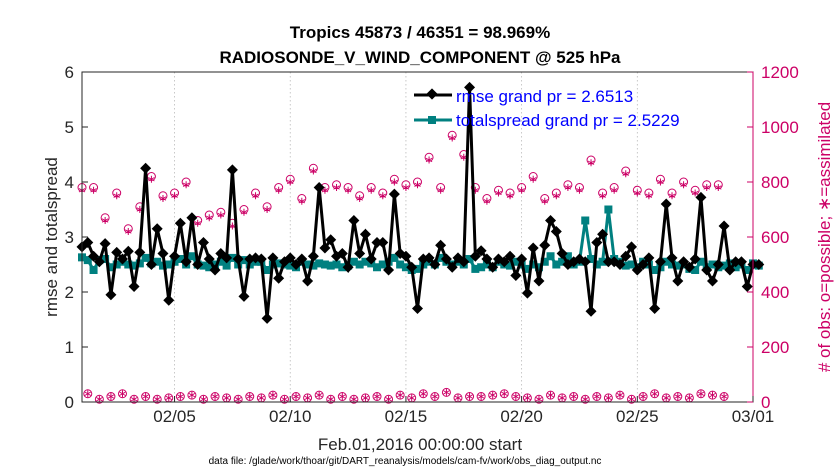  Describe the element at coordinates (521, 416) in the screenshot. I see `x-tick-label: 02/20` at that location.